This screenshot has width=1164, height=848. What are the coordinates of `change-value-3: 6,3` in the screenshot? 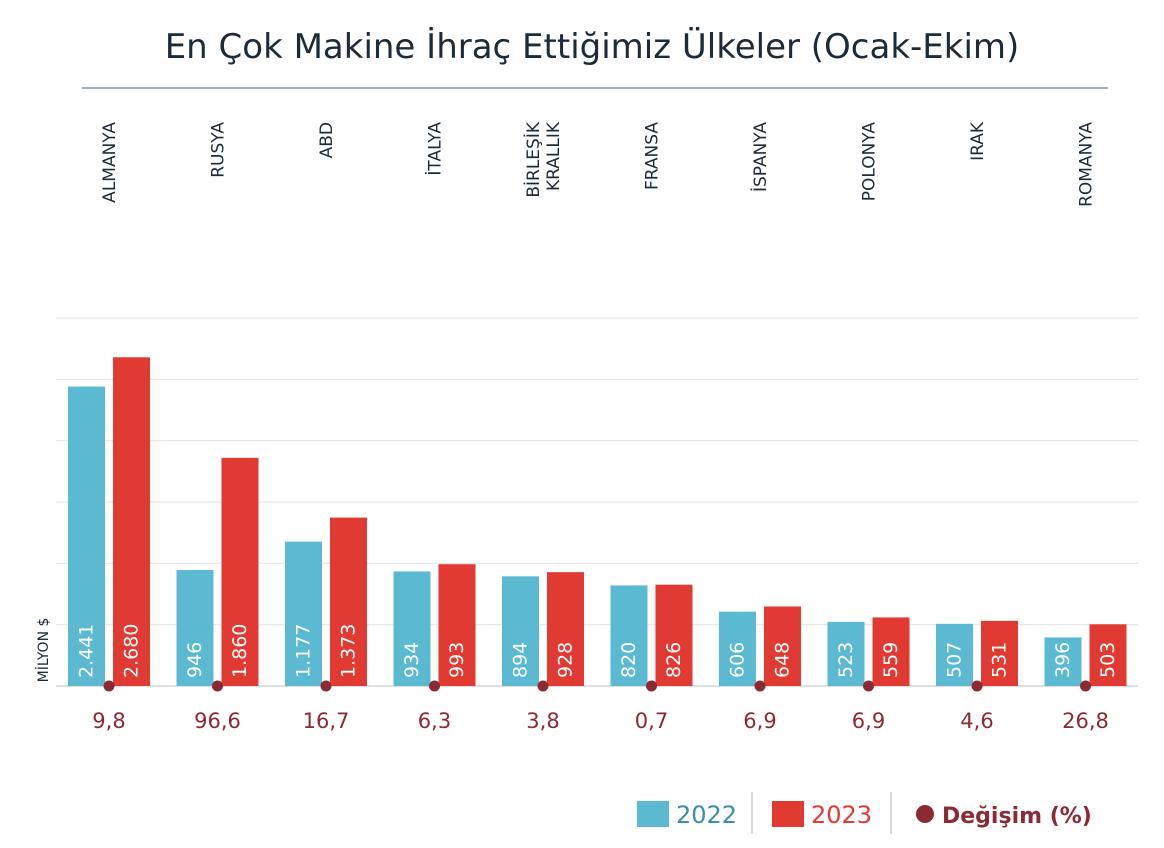 It's located at (434, 721).